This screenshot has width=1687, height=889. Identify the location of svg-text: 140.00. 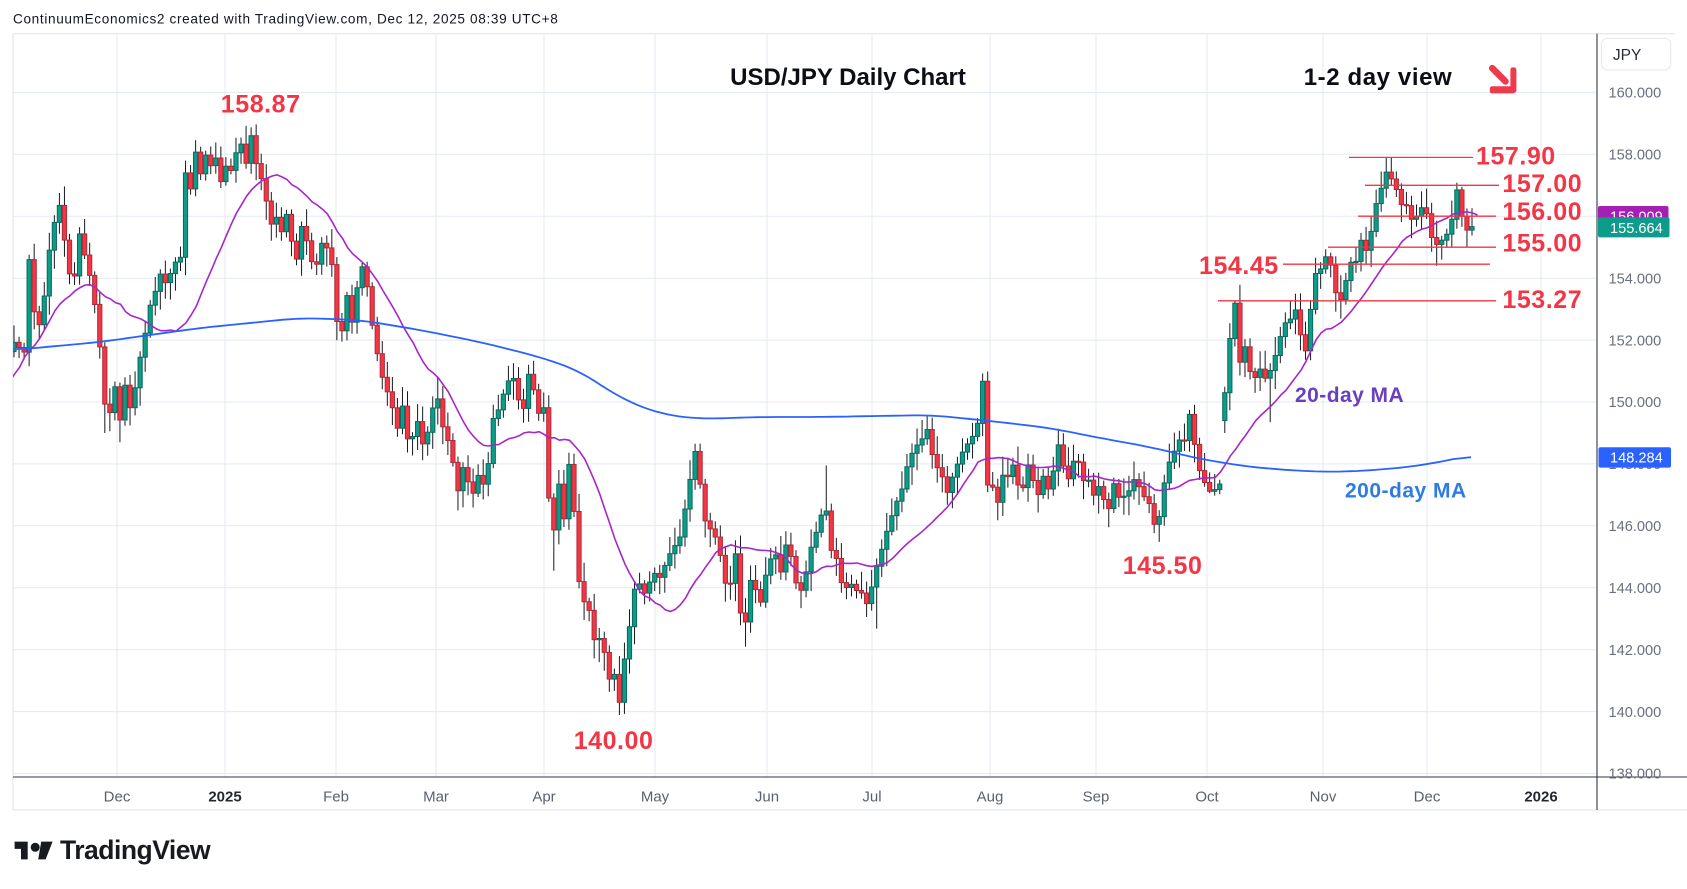
(614, 741).